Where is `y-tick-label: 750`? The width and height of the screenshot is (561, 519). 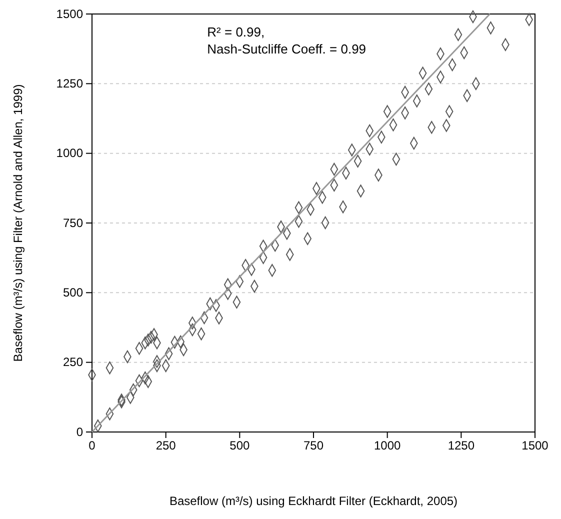 y-tick-label: 750 is located at coordinates (73, 223).